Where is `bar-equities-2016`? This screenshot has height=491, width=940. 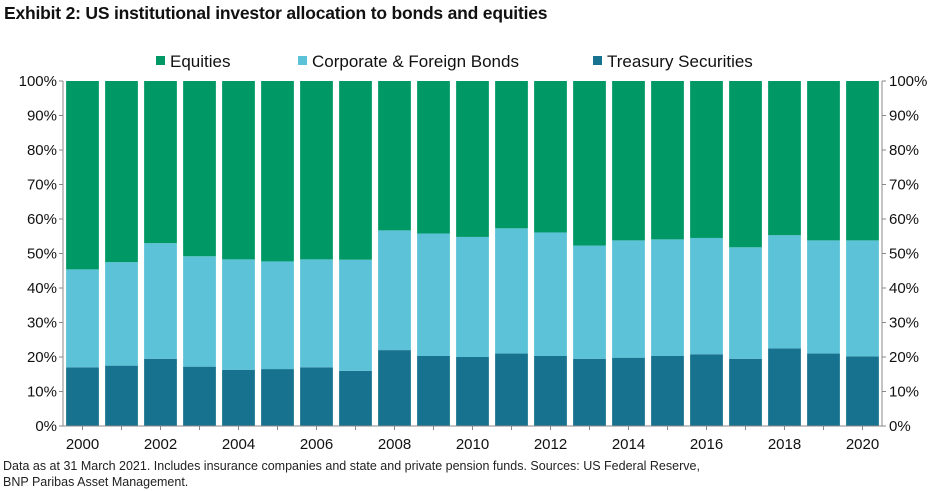
bar-equities-2016 is located at coordinates (706, 159).